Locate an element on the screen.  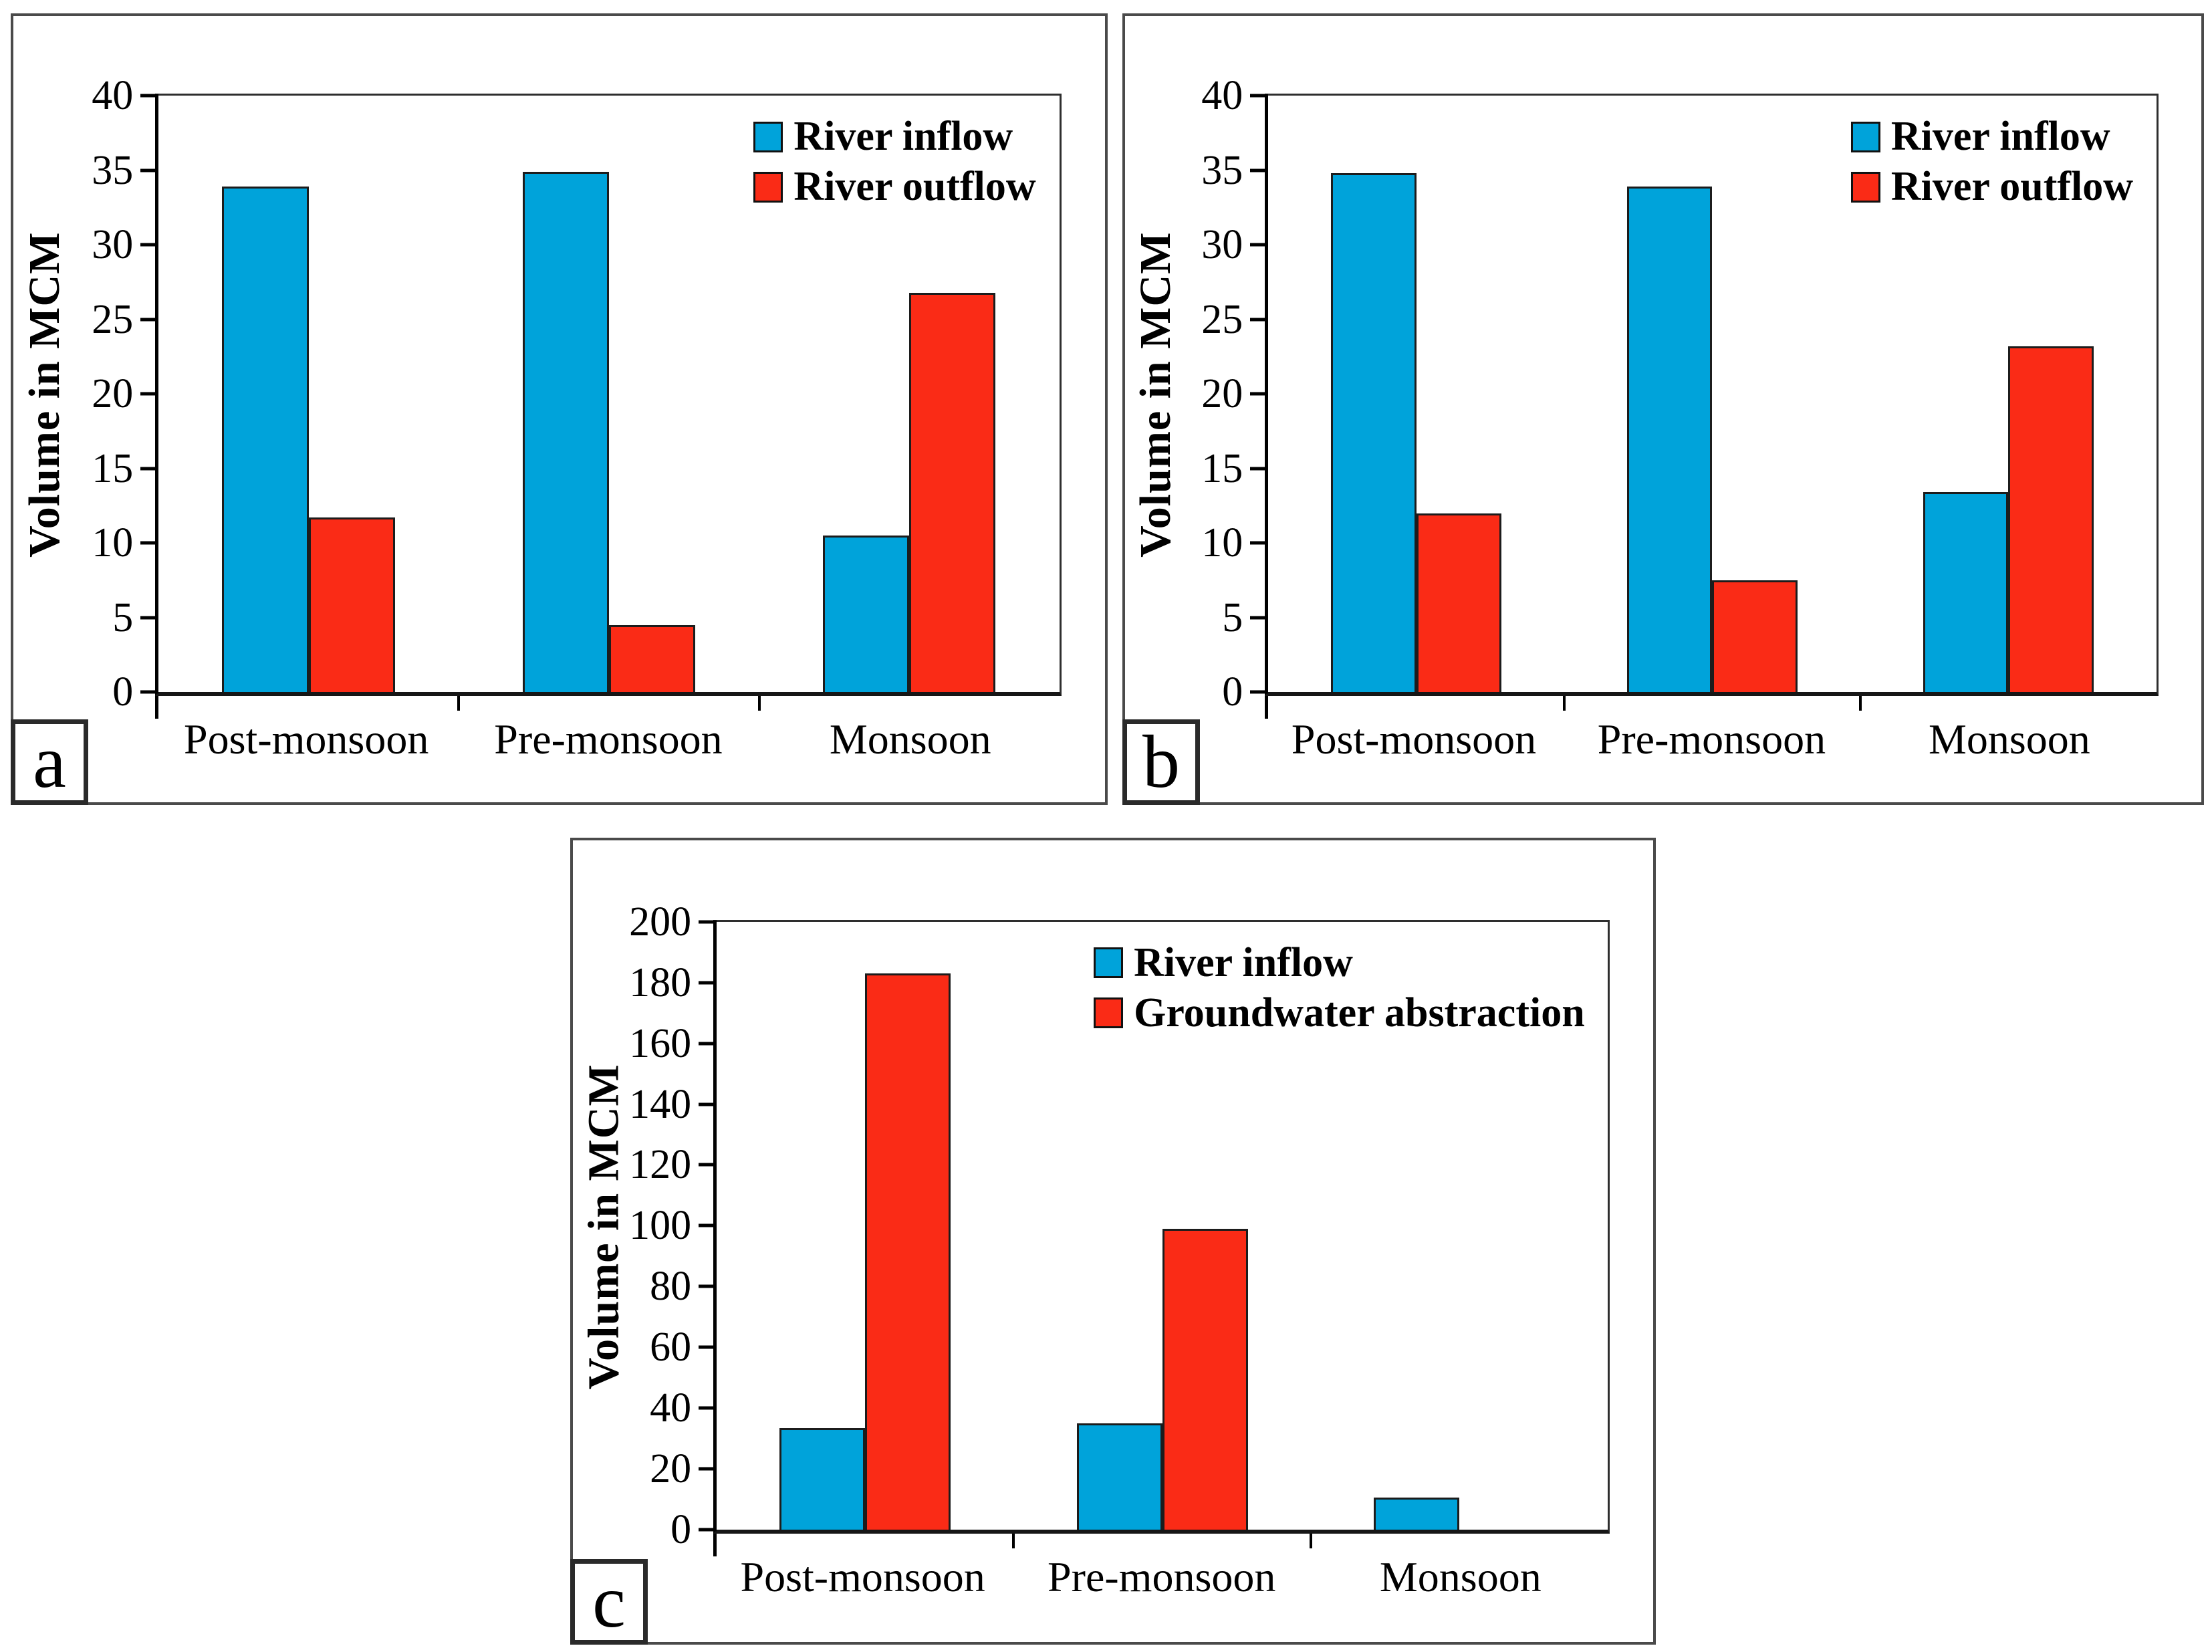
panel-letter: c is located at coordinates (609, 1602).